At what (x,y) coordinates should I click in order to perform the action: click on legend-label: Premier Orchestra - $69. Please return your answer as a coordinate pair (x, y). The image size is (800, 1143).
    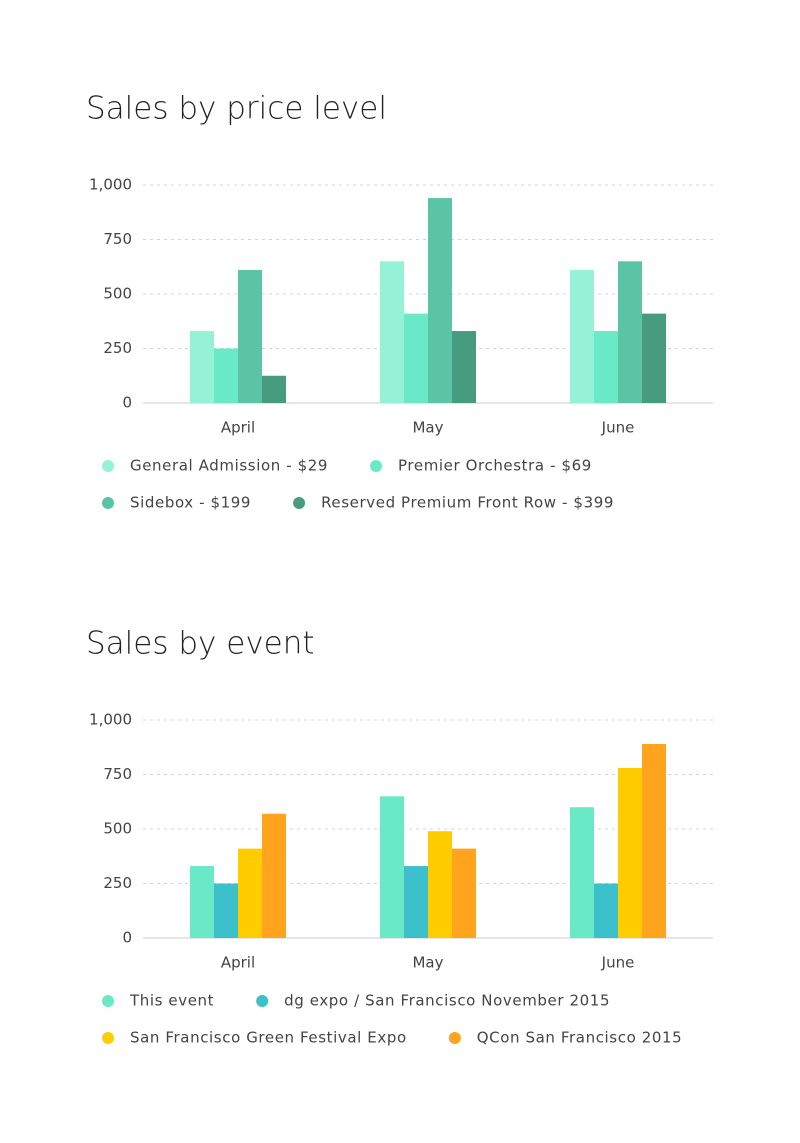
    Looking at the image, I should click on (495, 466).